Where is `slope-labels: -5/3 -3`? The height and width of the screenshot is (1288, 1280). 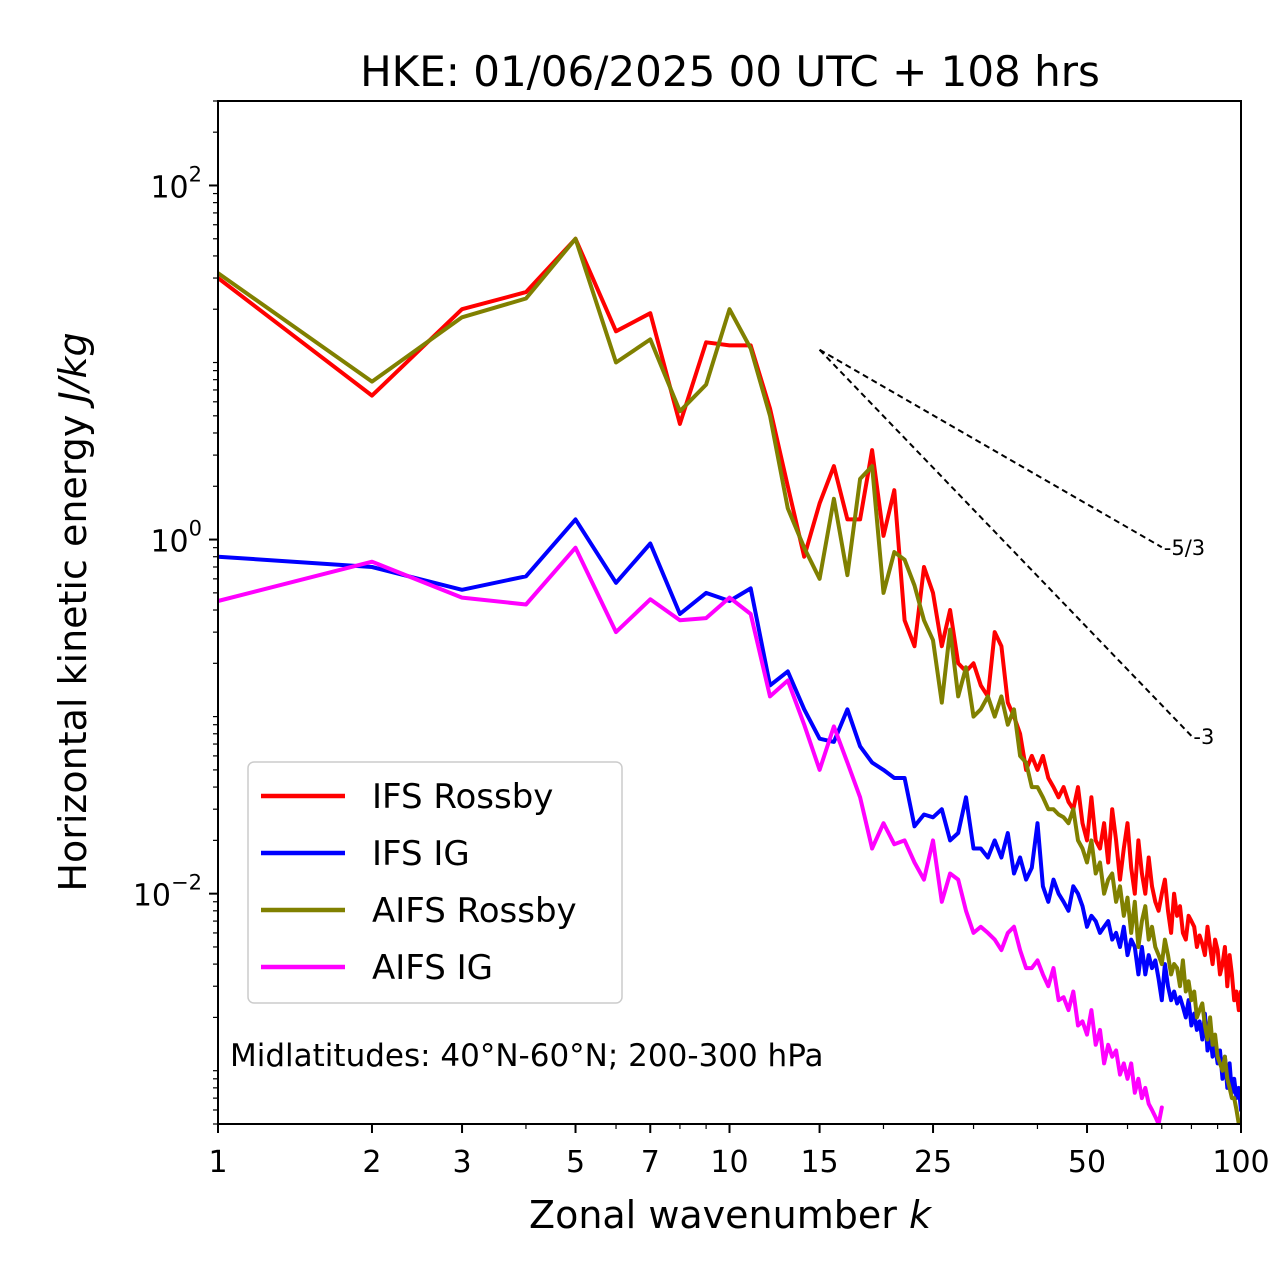
slope-labels: -5/3 -3 is located at coordinates (1189, 642).